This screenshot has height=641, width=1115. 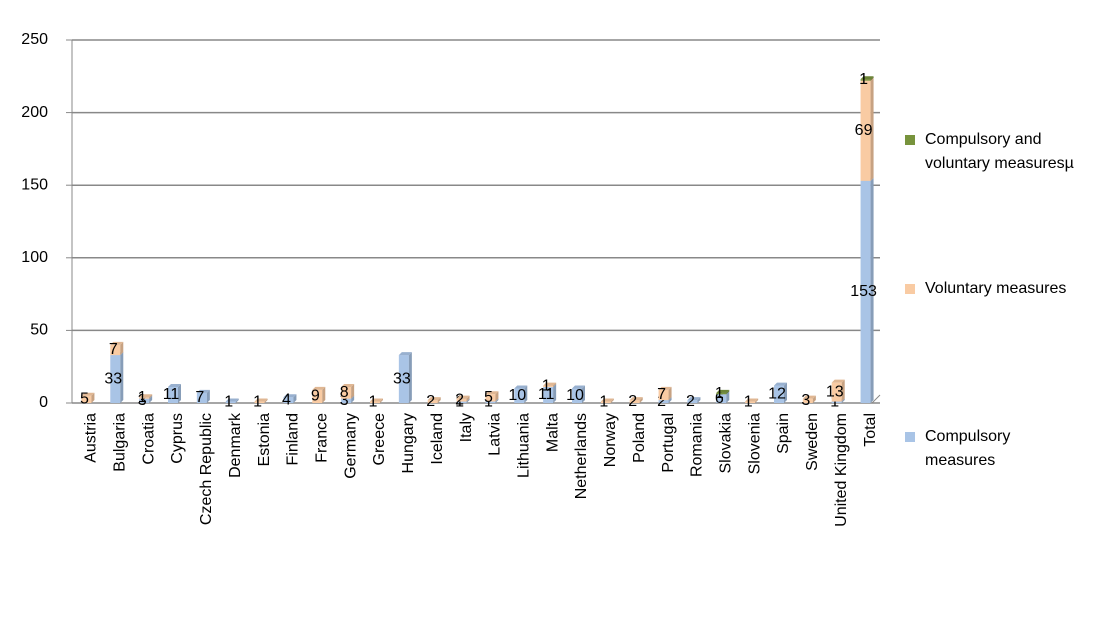 What do you see at coordinates (34, 257) in the screenshot?
I see `y-tick-label: 100` at bounding box center [34, 257].